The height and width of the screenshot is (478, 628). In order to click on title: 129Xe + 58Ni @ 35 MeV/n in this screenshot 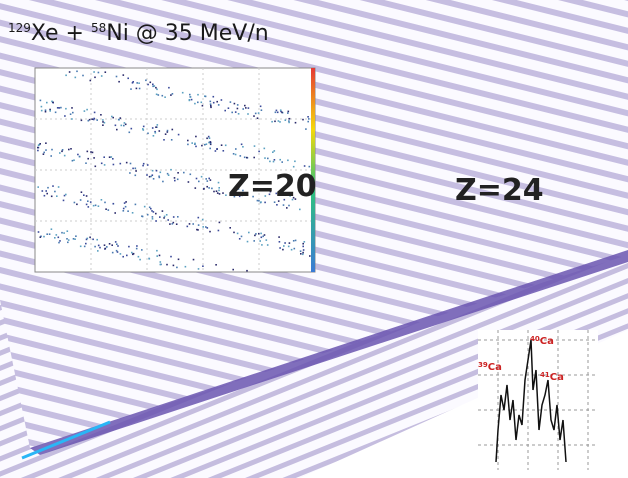, I will do `click(138, 33)`.